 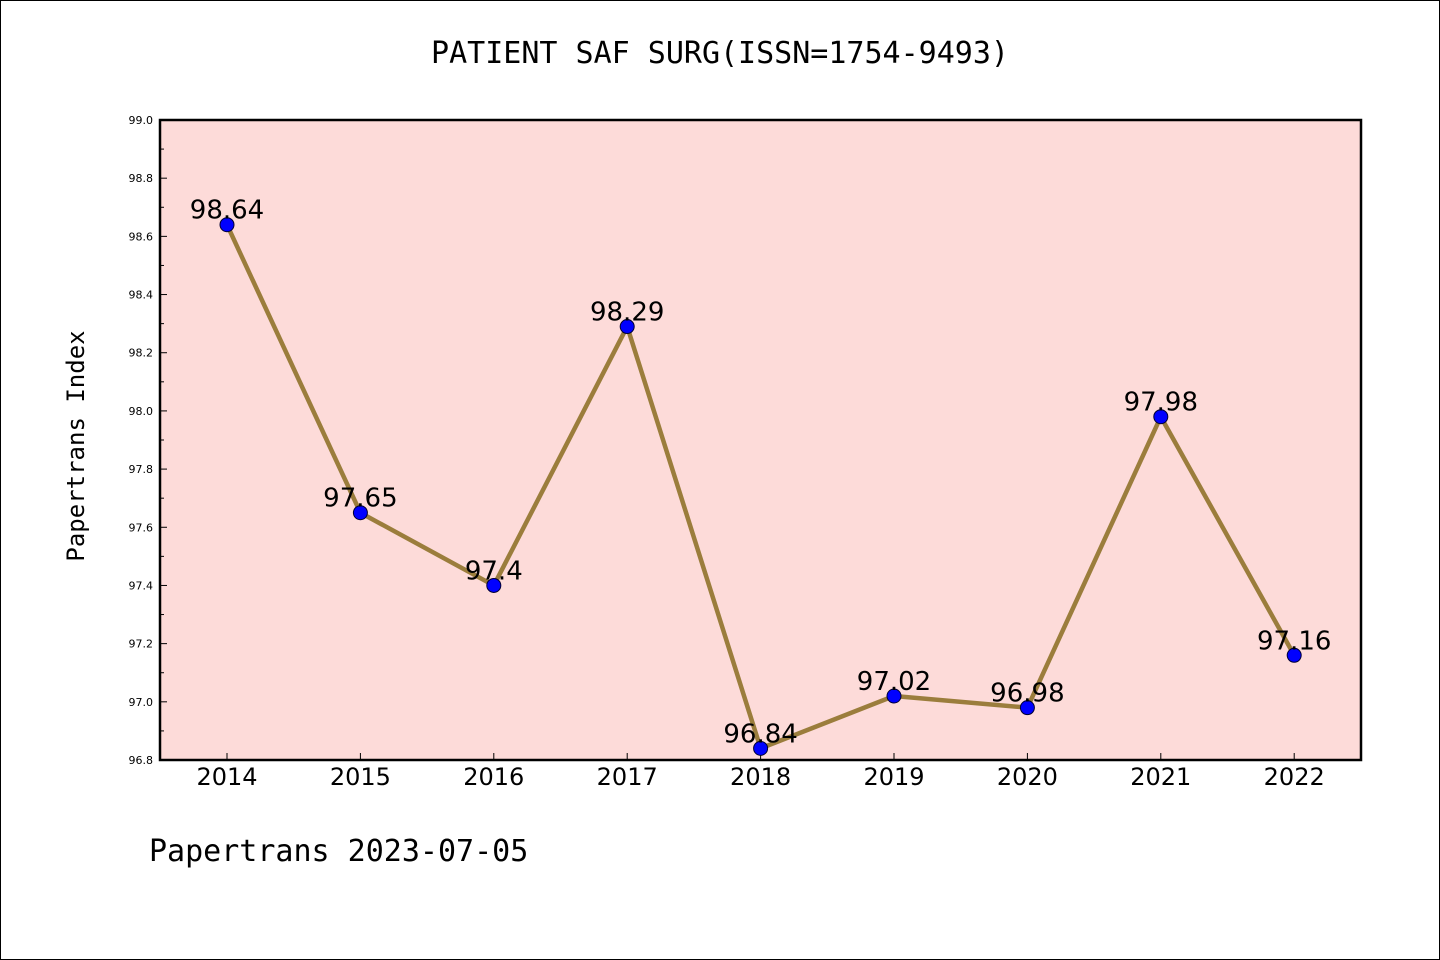 What do you see at coordinates (141, 469) in the screenshot?
I see `y-tick-label: 97.8` at bounding box center [141, 469].